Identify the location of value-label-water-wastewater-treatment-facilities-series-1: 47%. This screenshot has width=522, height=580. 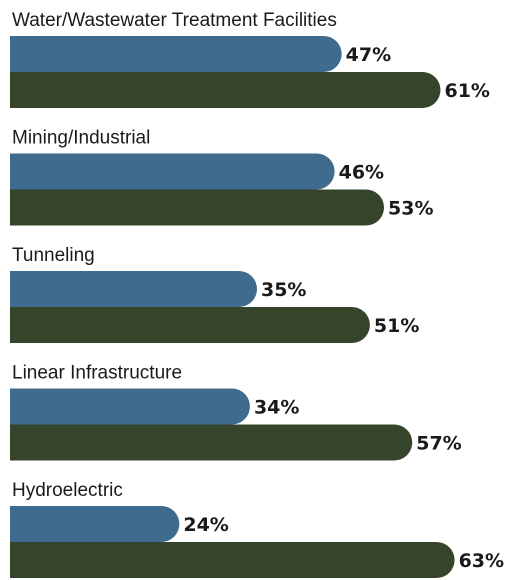
(368, 55).